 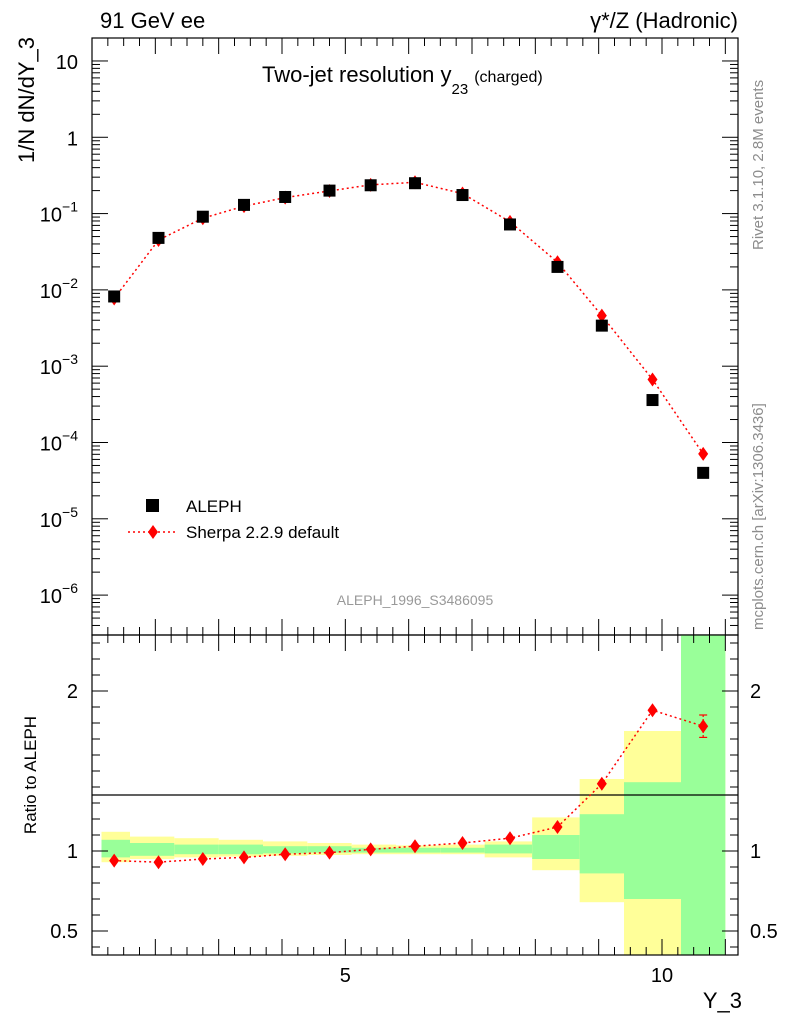 What do you see at coordinates (59, 441) in the screenshot?
I see `main-y-tick-label: 10⁻⁴` at bounding box center [59, 441].